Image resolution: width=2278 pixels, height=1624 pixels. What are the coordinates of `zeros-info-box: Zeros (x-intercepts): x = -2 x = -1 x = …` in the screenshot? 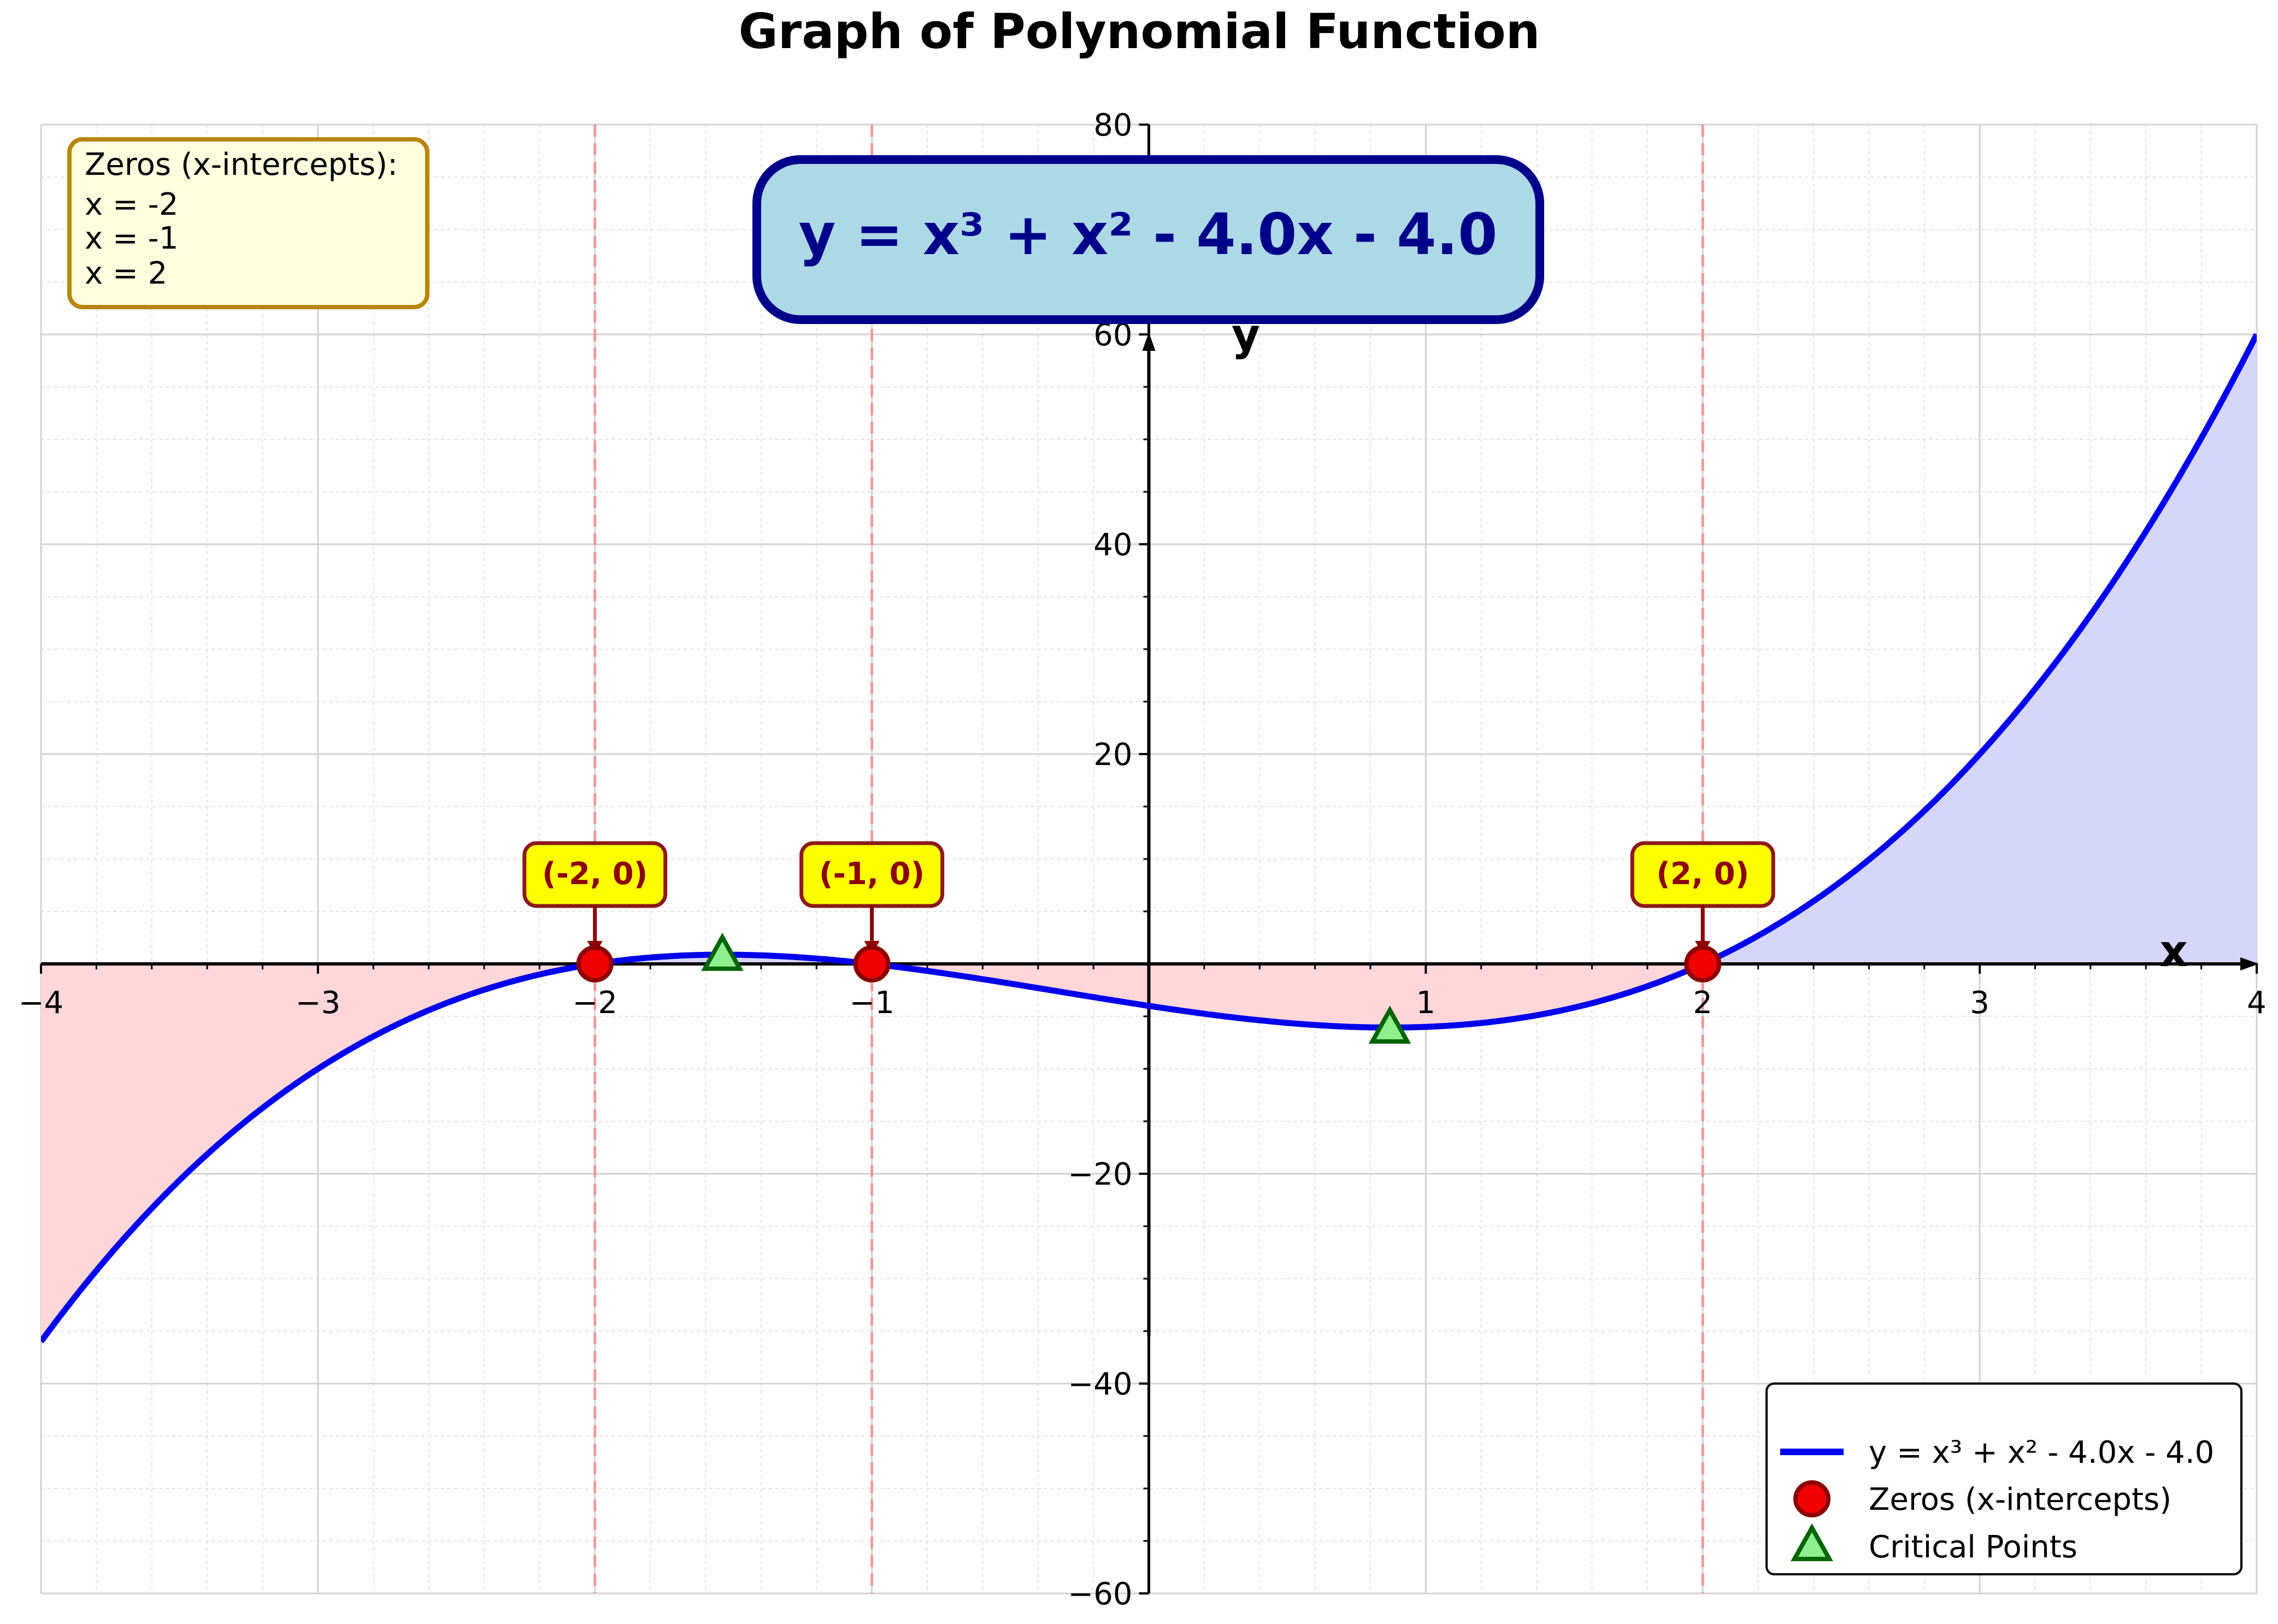 It's located at (248, 223).